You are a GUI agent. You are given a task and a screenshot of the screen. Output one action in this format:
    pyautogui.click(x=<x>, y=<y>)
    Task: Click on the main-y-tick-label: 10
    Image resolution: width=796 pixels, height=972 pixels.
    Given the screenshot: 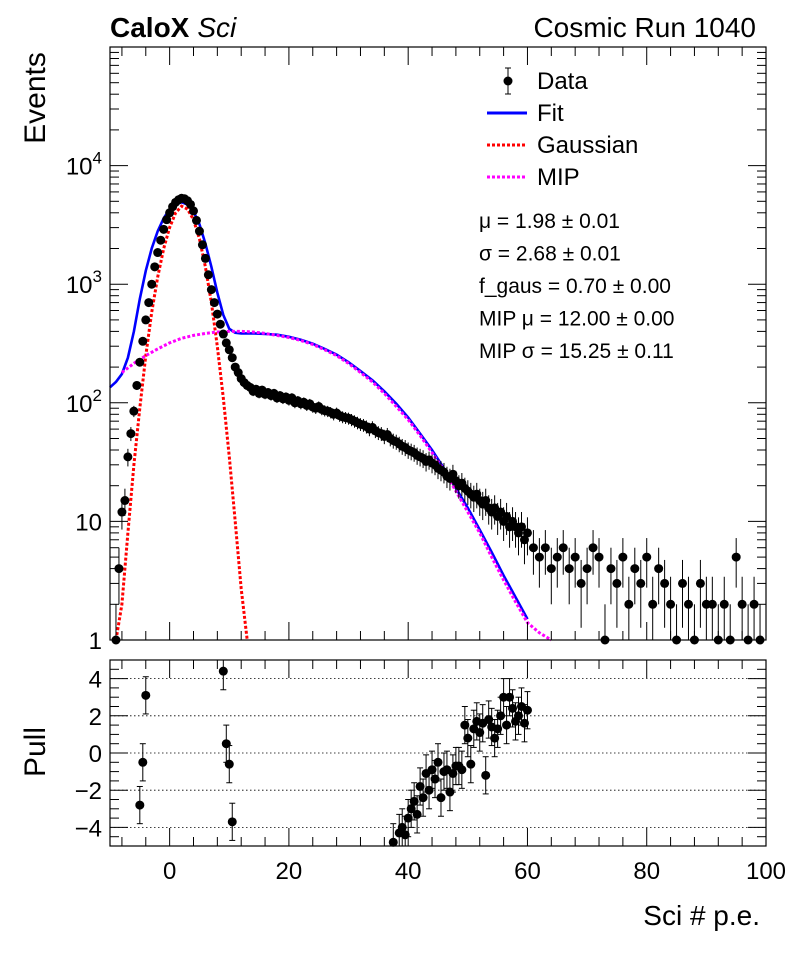 What is the action you would take?
    pyautogui.click(x=88, y=522)
    